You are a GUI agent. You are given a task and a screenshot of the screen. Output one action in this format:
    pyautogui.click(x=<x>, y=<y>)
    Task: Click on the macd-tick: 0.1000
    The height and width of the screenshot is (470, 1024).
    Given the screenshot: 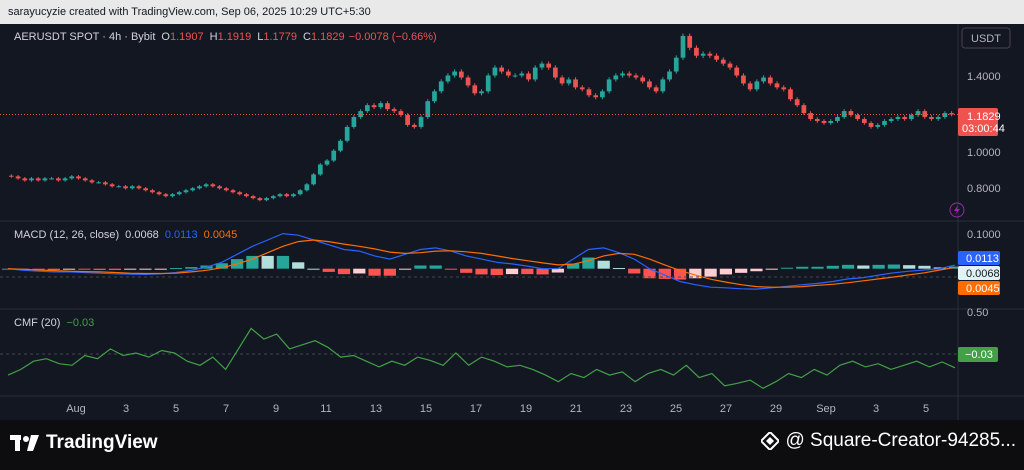 What is the action you would take?
    pyautogui.click(x=984, y=235)
    